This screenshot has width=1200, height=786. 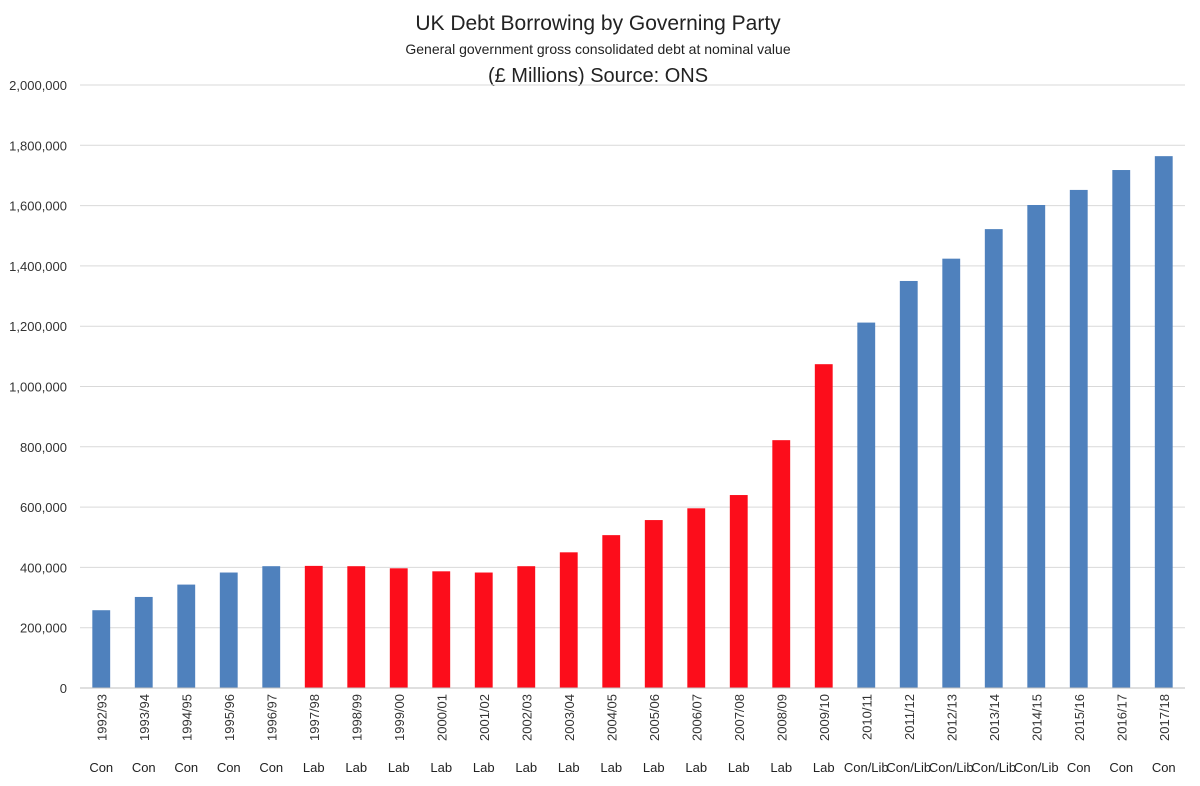 I want to click on x-tick-label: 1994/95, so click(x=186, y=717).